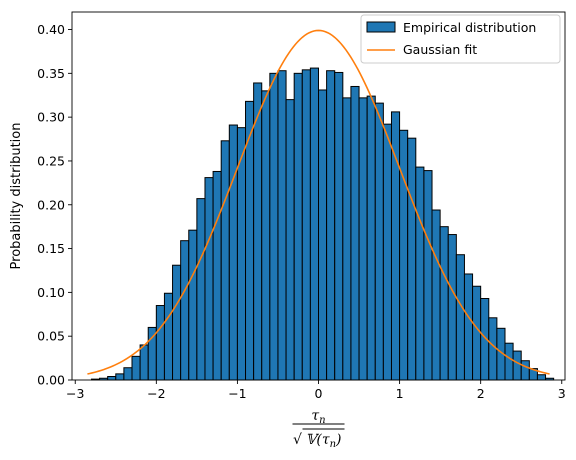 Image resolution: width=576 pixels, height=460 pixels. I want to click on x-axis-ticks: −3 −2 −1 0 1 2 3, so click(316, 390).